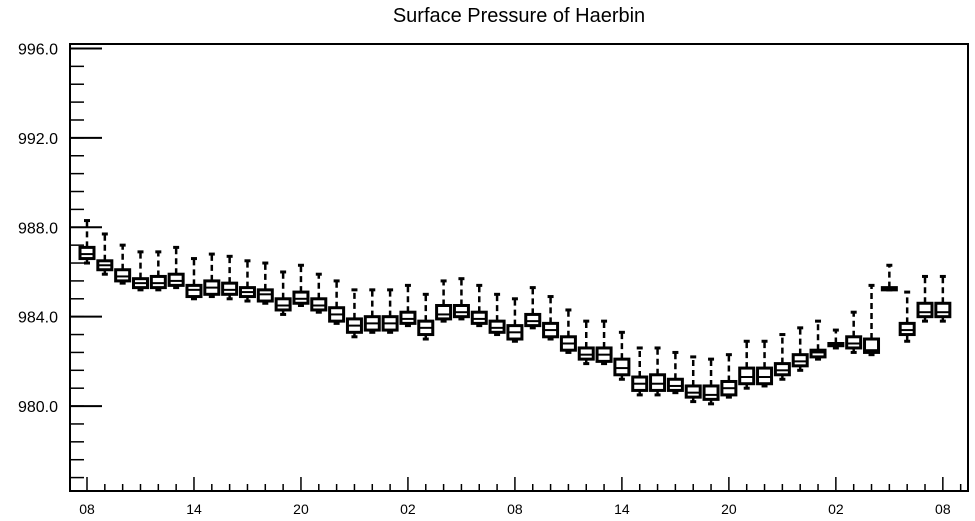 The width and height of the screenshot is (975, 521). I want to click on y-tick-label: 984.0, so click(38, 318).